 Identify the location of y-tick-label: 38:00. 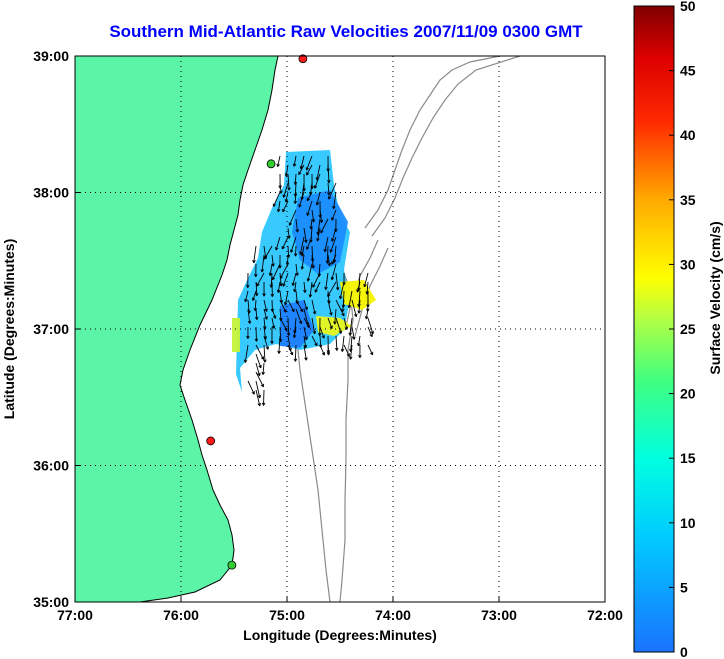
(51, 193).